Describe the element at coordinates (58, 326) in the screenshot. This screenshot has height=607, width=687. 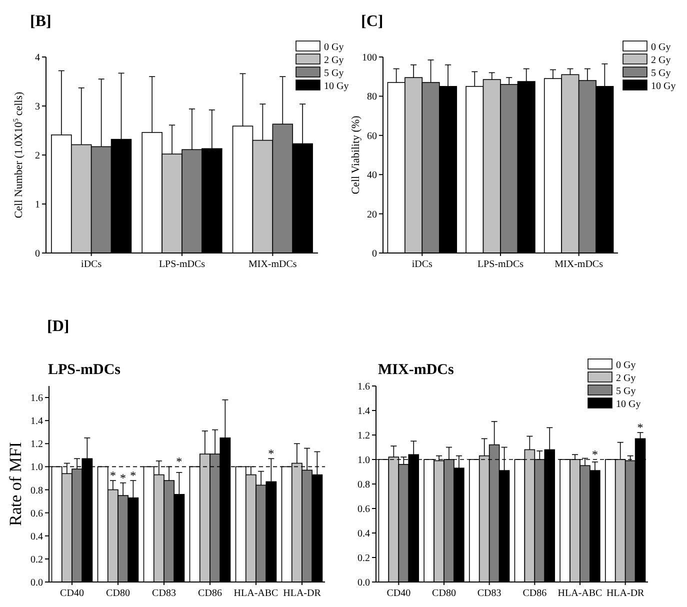
I see `text: [D]` at that location.